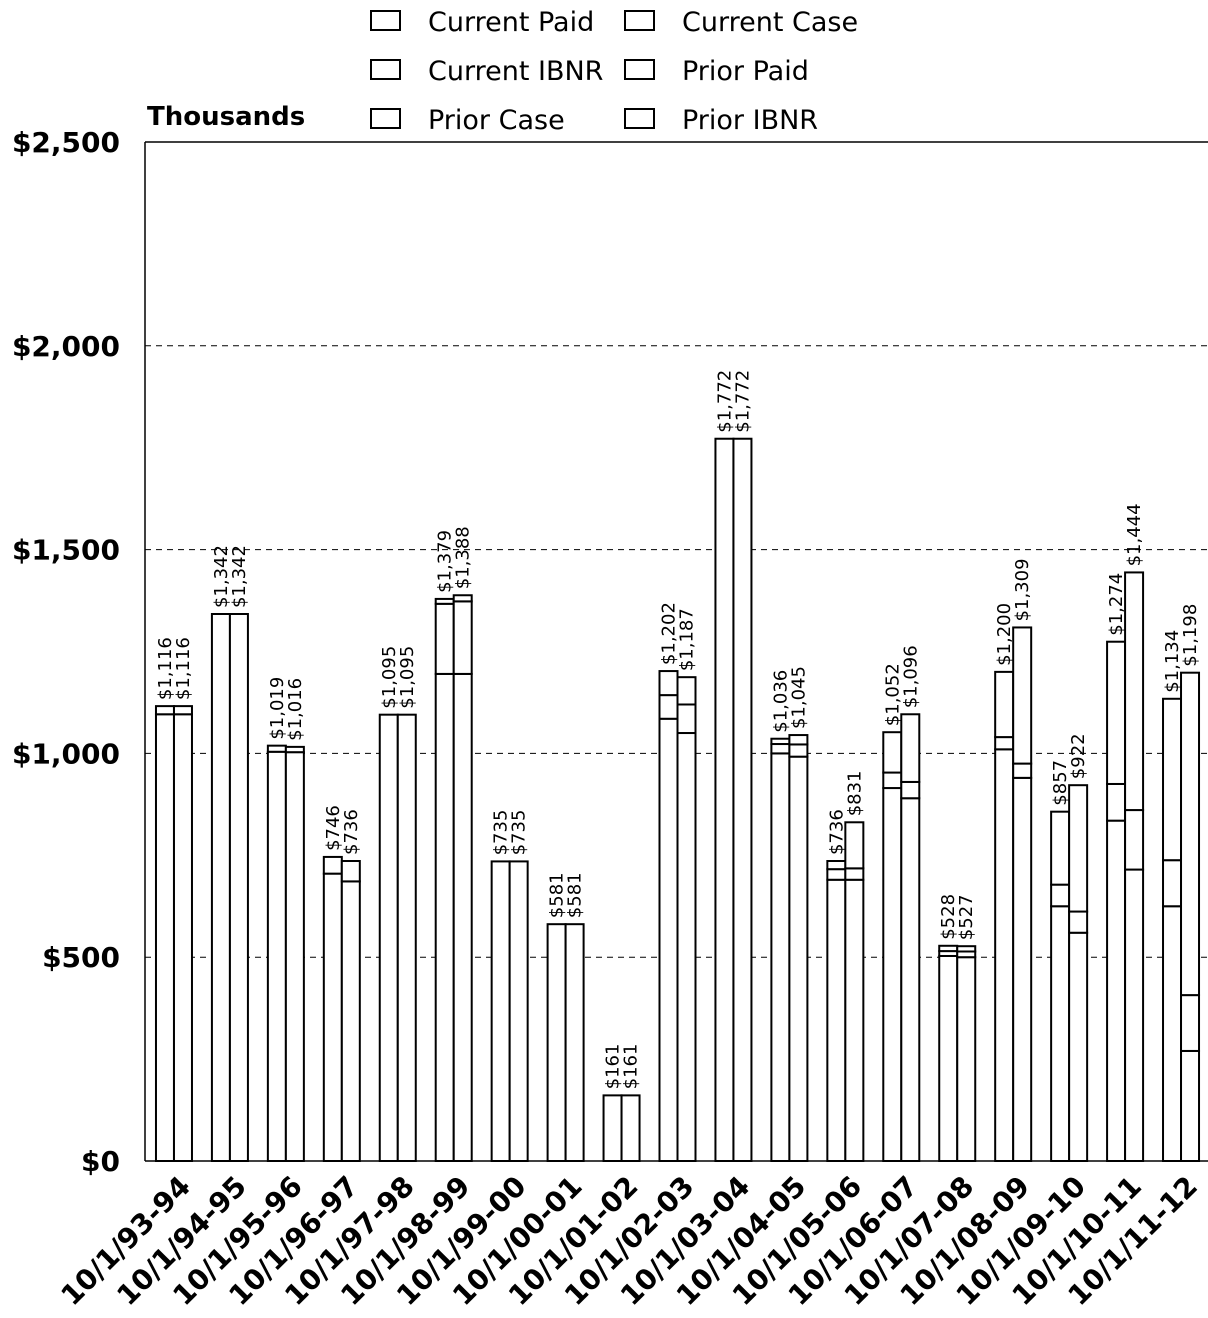 This screenshot has height=1318, width=1208. What do you see at coordinates (798, 697) in the screenshot?
I see `data-label: $1,045` at bounding box center [798, 697].